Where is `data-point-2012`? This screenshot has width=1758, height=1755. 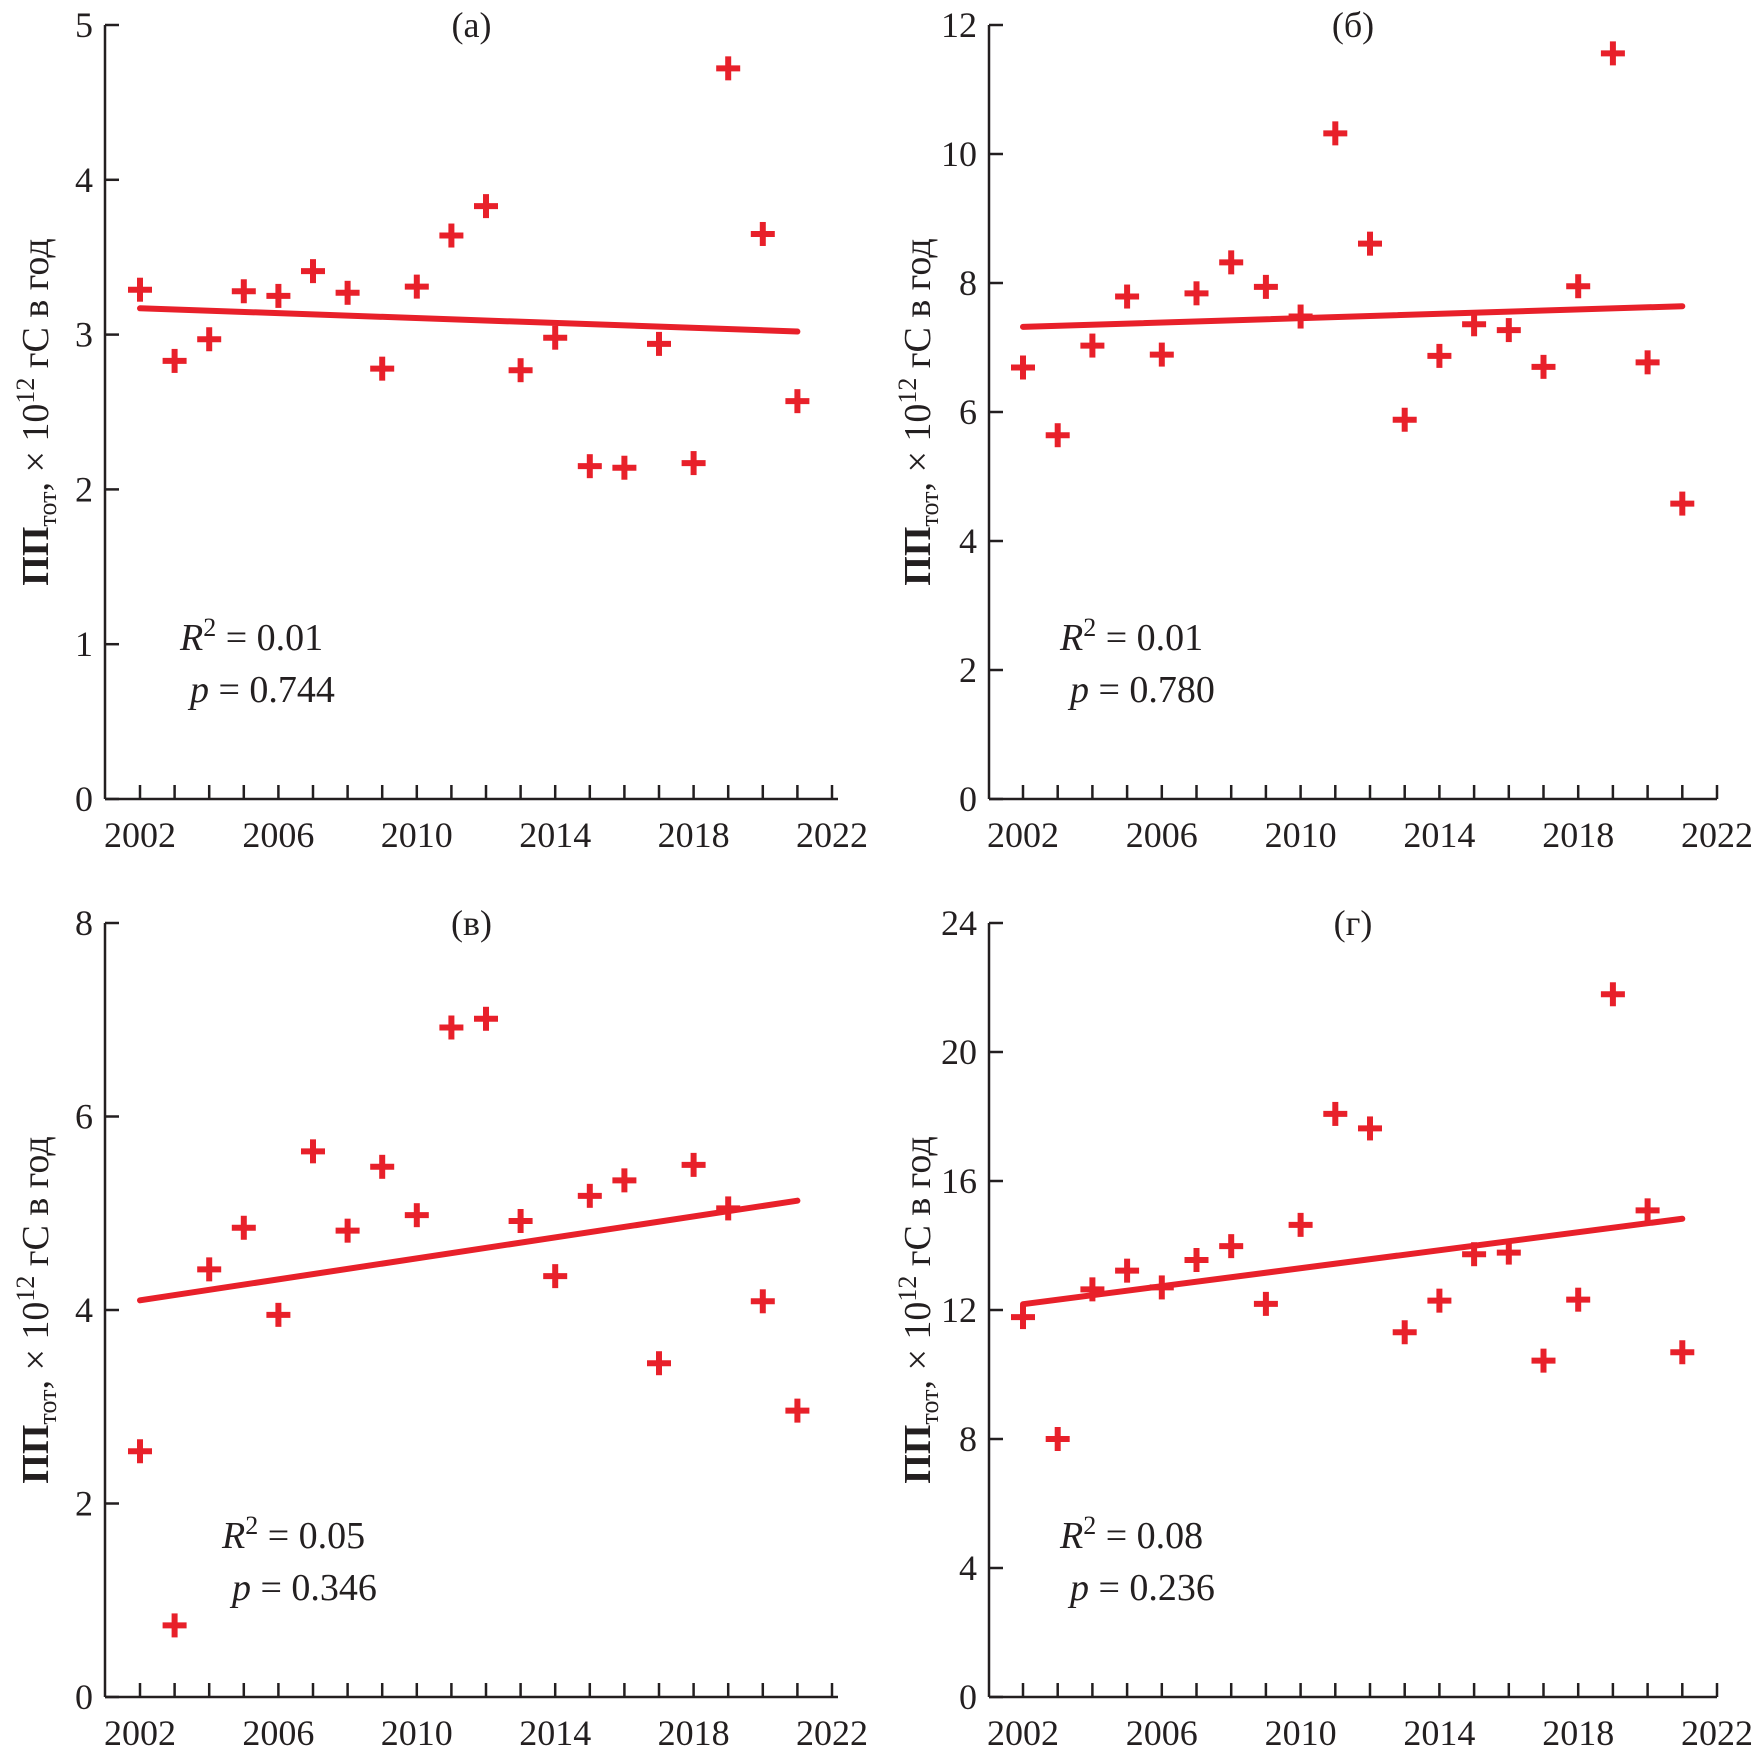
data-point-2012 is located at coordinates (486, 1018).